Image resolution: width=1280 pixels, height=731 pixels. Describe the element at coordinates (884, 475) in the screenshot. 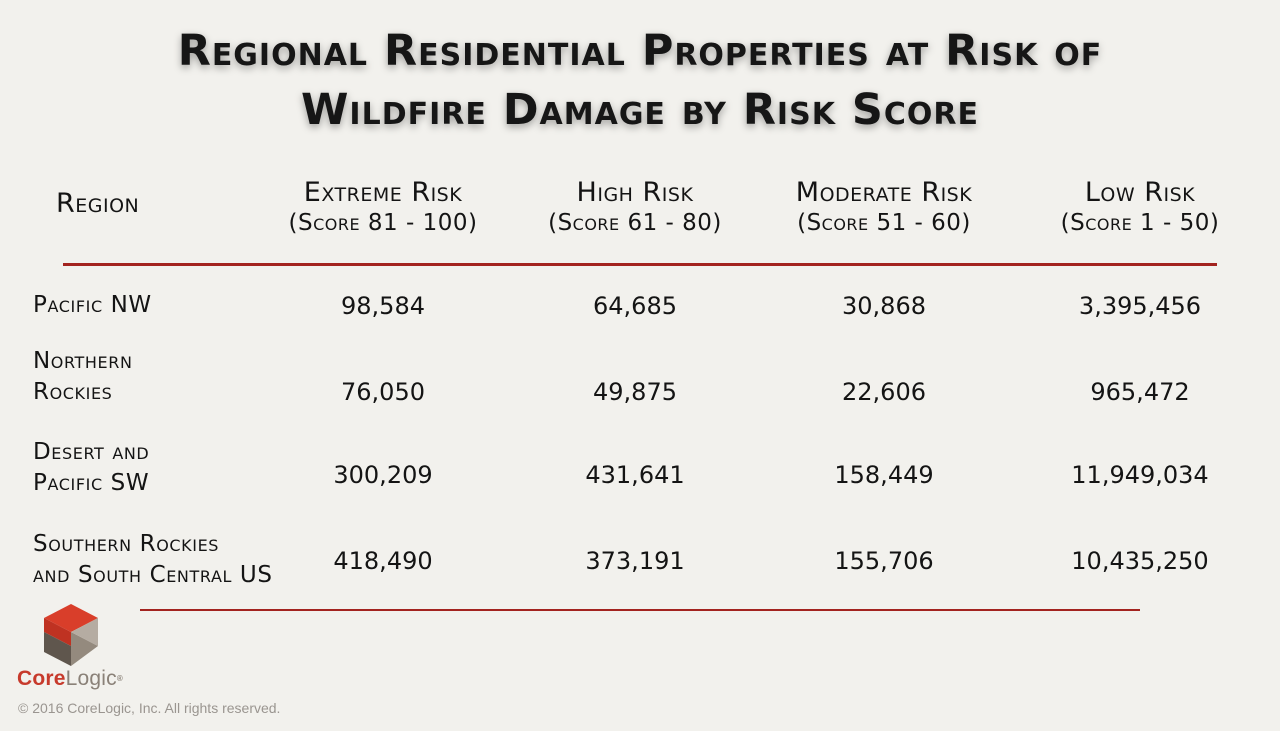

I see `cell-moderate: 158,449` at that location.